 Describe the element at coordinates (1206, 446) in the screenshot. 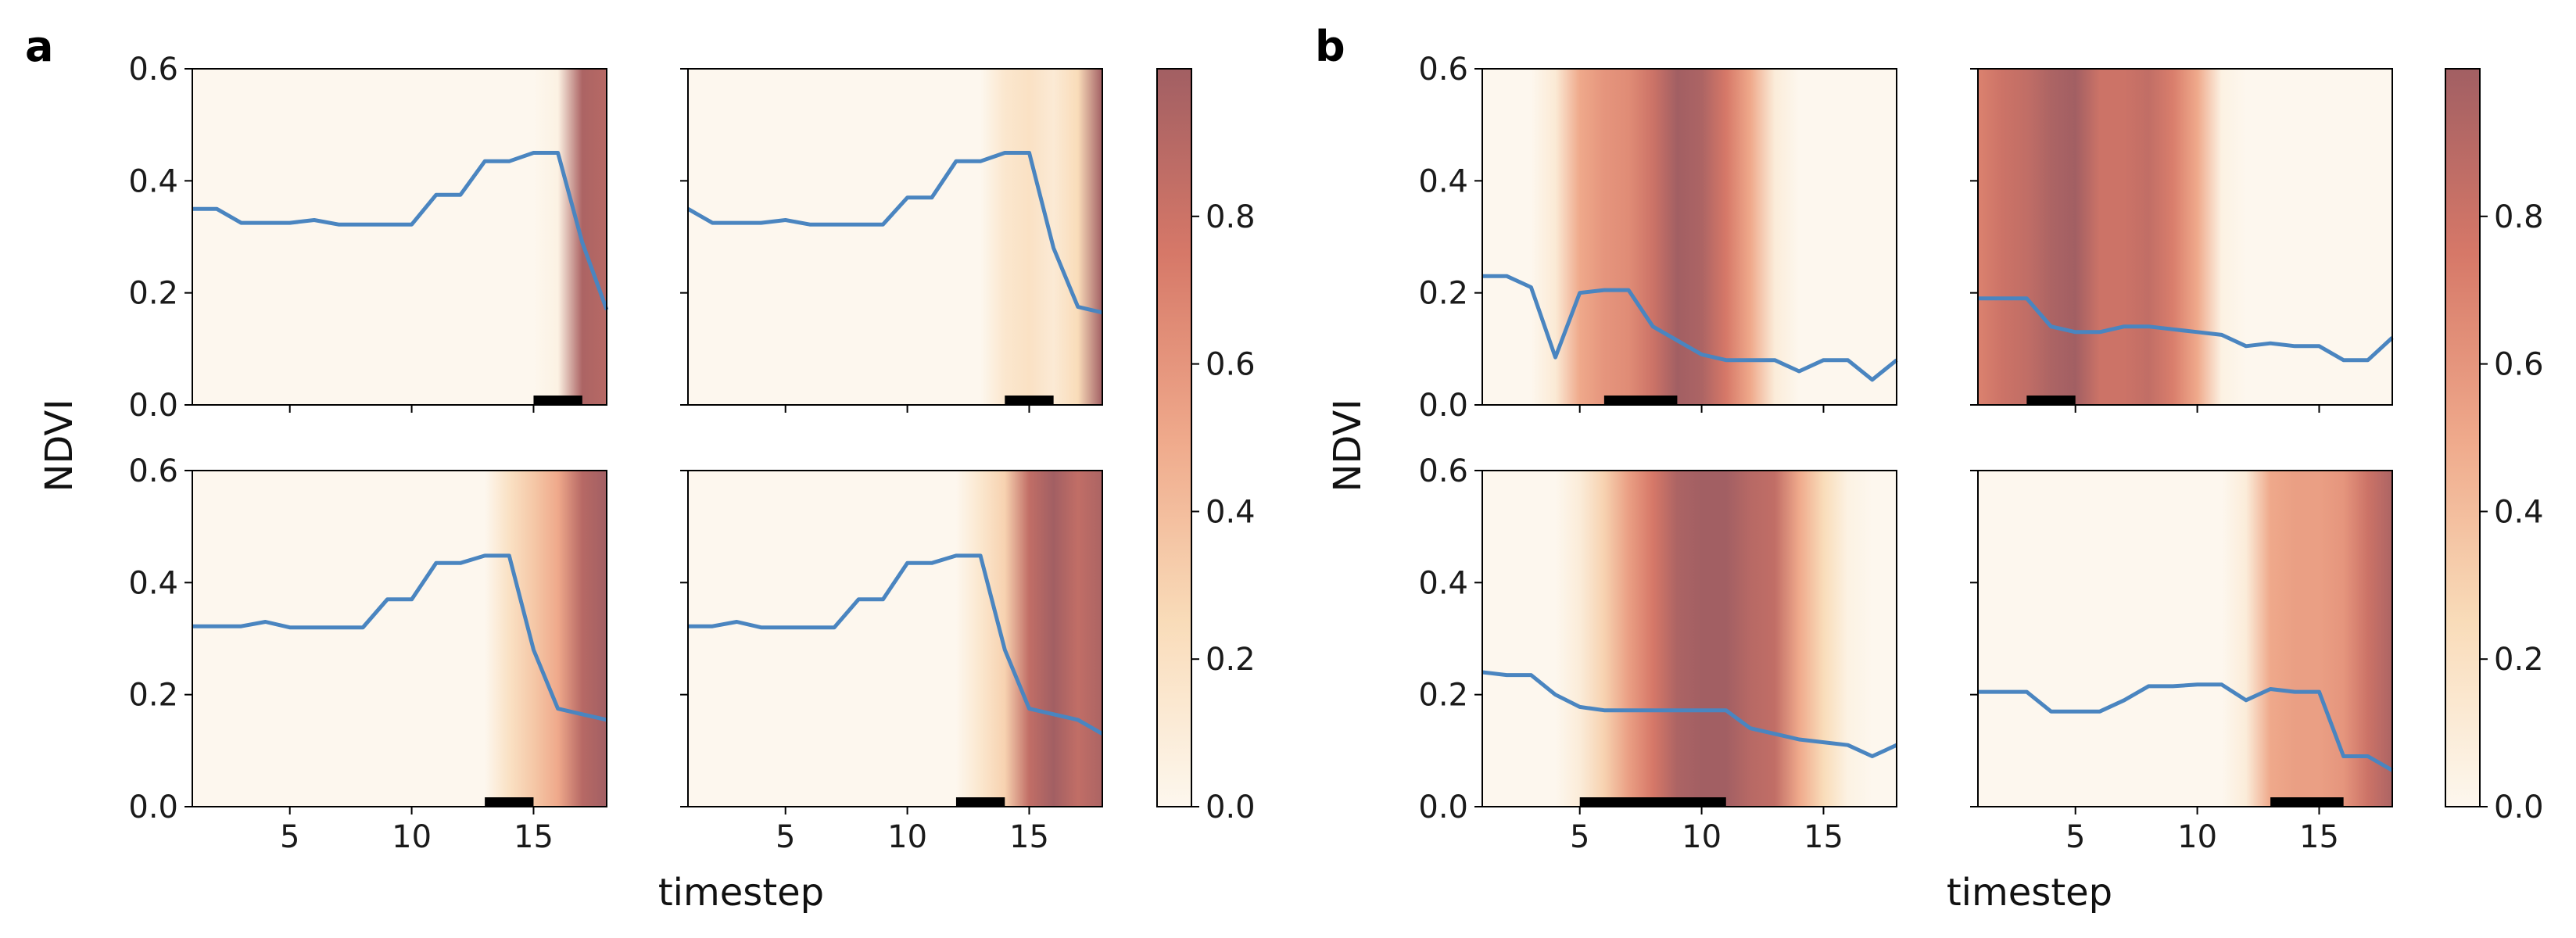

I see `colorbar-a: 0.0 0.2 0.4 0.6 0.8` at that location.